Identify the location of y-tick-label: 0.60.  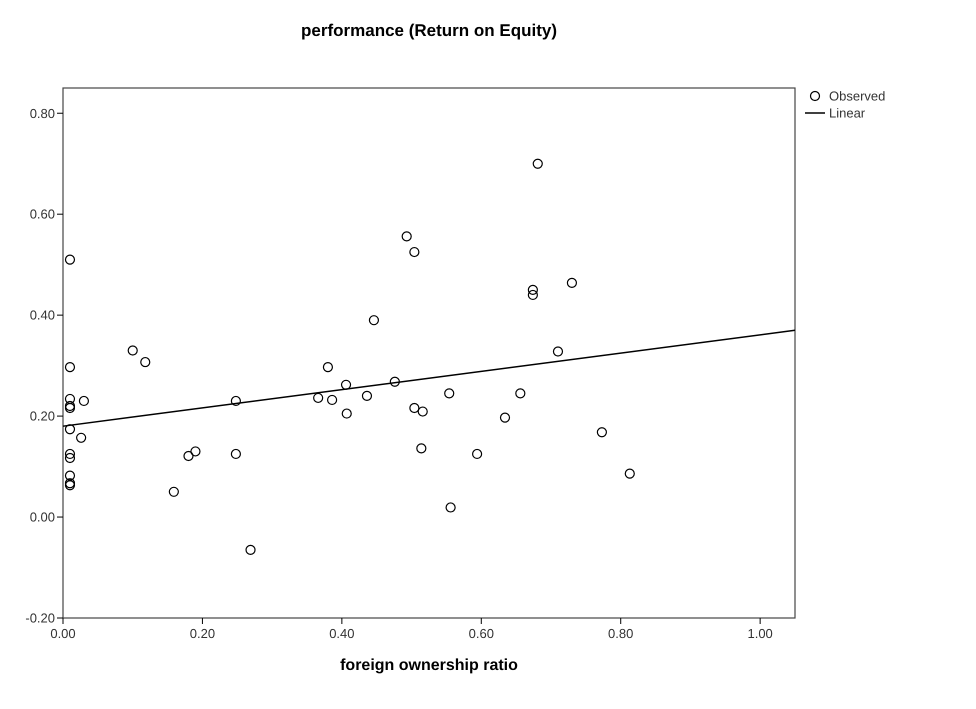
(42, 214).